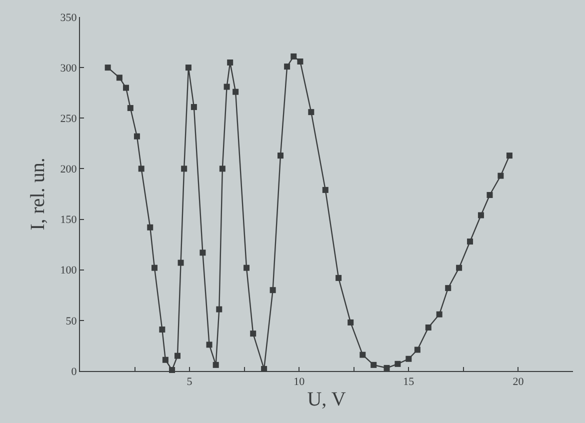 The height and width of the screenshot is (423, 585). Describe the element at coordinates (518, 382) in the screenshot. I see `x-tick-label: 20` at that location.